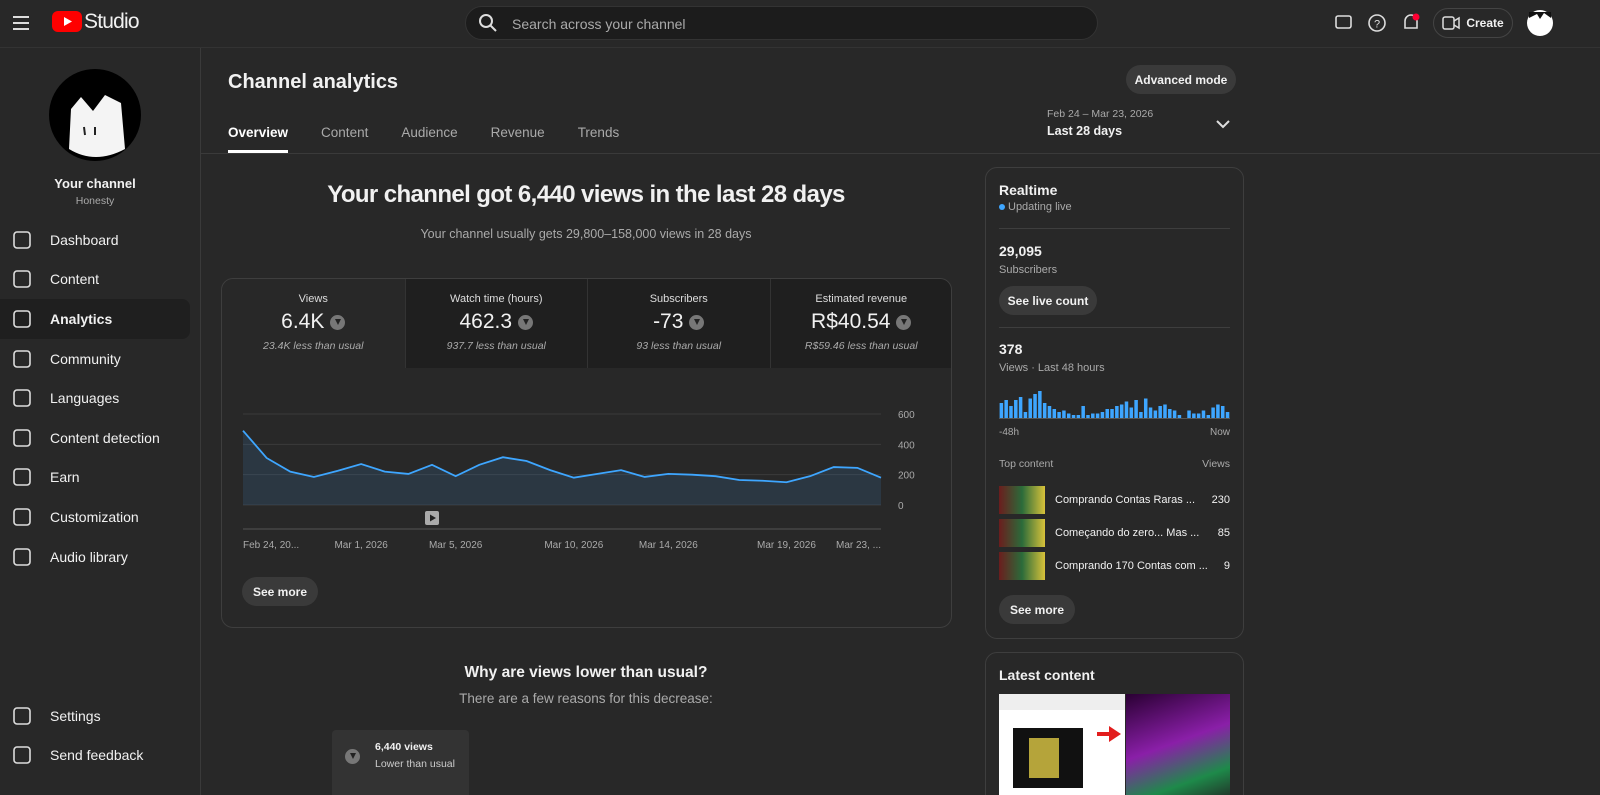 The height and width of the screenshot is (795, 1600). Describe the element at coordinates (345, 132) in the screenshot. I see `tab: Content` at that location.